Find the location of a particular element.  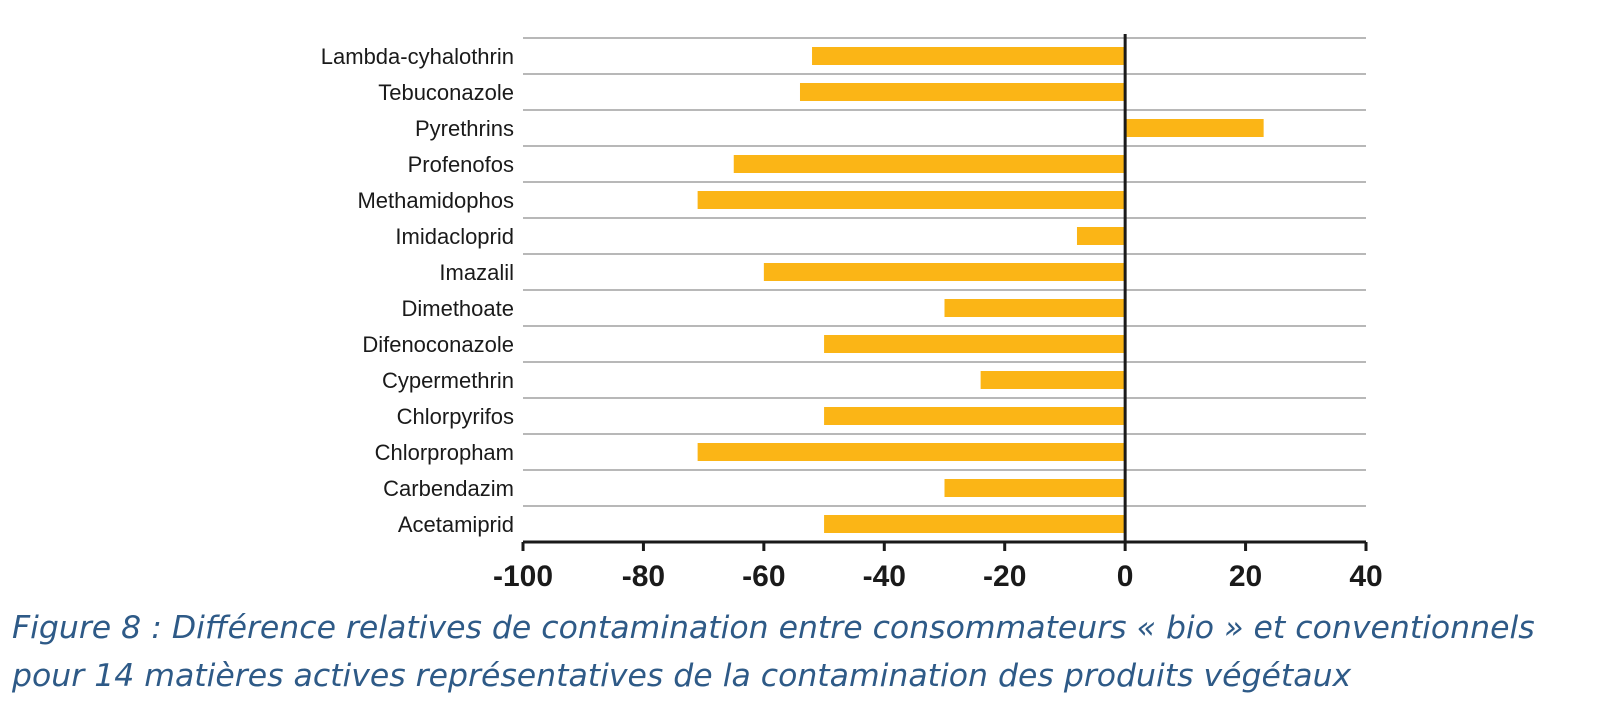

category-label: Acetamiprid is located at coordinates (456, 524).